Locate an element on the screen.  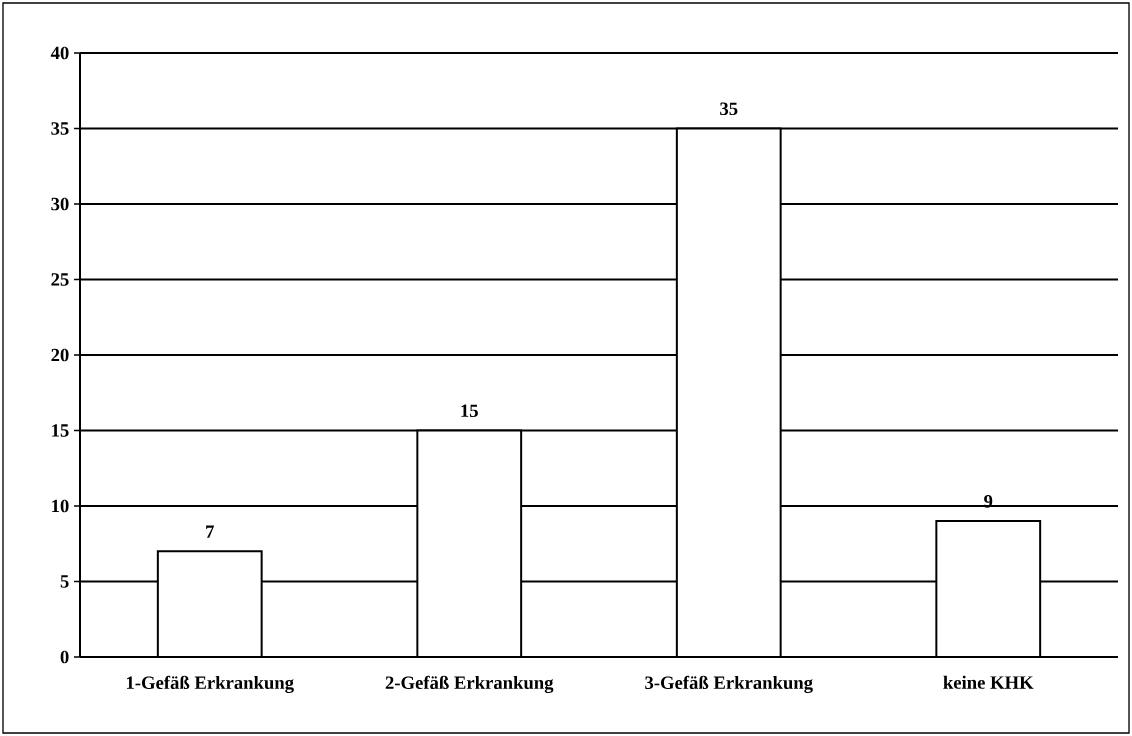
x-tick-label: 1-Gefäß Erkrankung is located at coordinates (210, 684).